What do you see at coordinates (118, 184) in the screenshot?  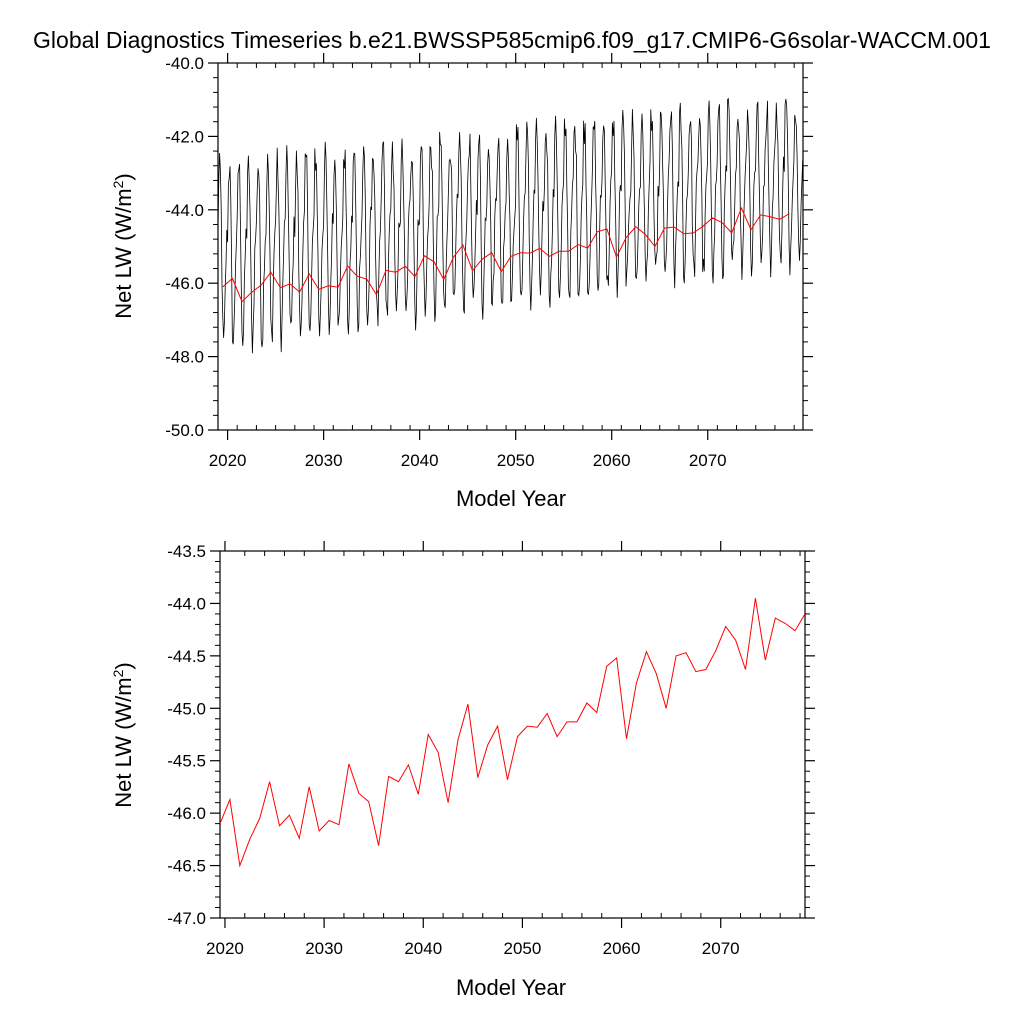 I see `top-y-axis-label-sup: 2` at bounding box center [118, 184].